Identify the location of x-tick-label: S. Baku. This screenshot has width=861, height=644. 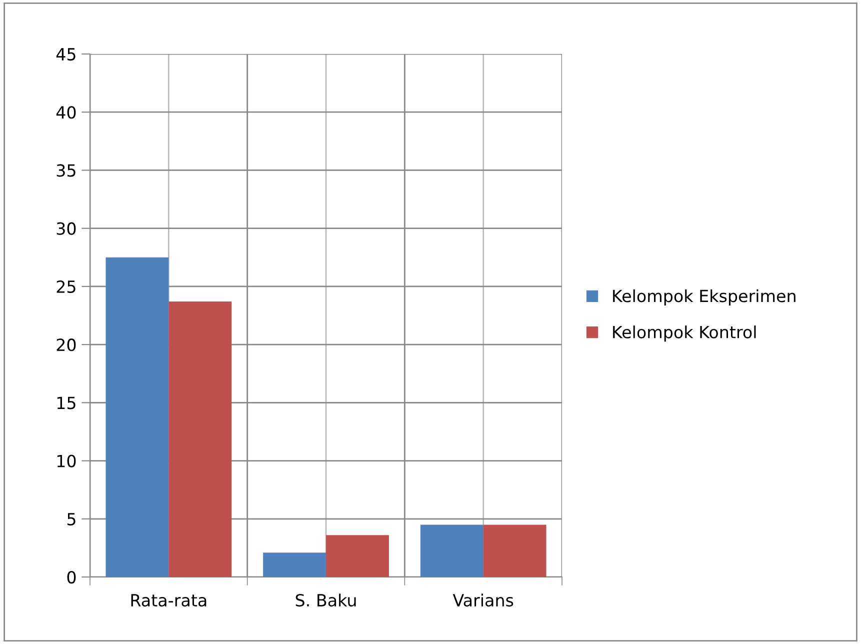
(326, 600).